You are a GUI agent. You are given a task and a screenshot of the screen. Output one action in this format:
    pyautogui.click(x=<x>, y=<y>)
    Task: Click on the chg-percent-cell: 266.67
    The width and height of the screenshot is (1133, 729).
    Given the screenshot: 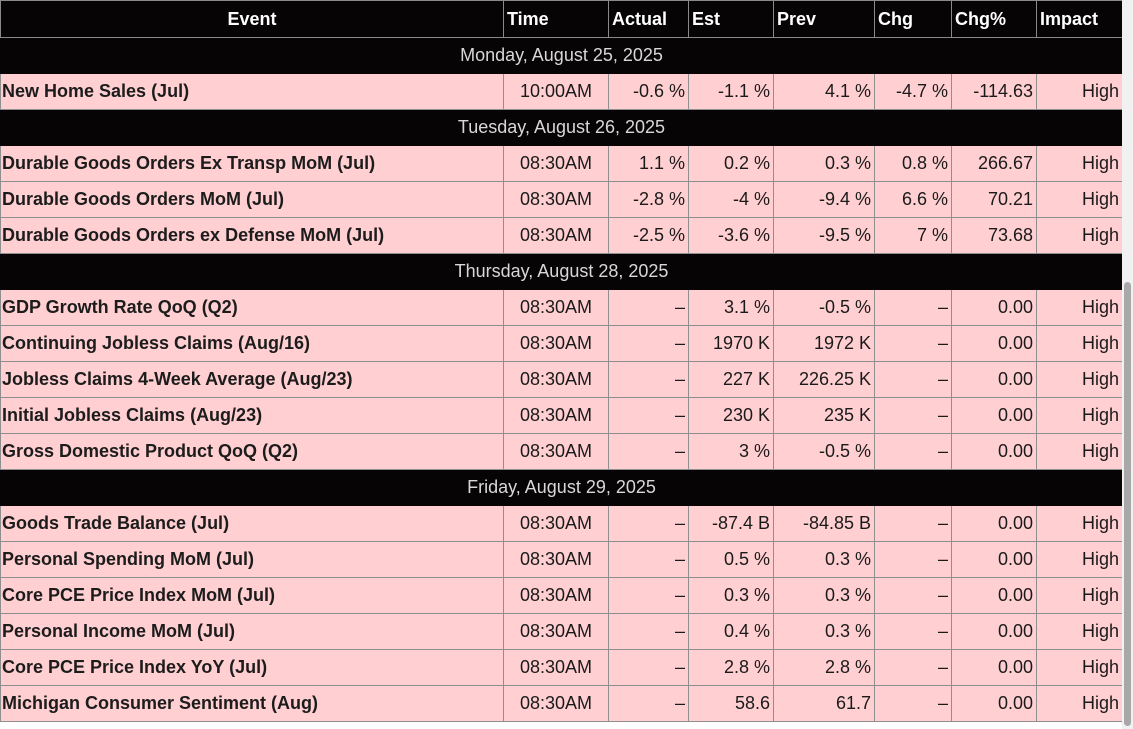 What is the action you would take?
    pyautogui.click(x=994, y=163)
    